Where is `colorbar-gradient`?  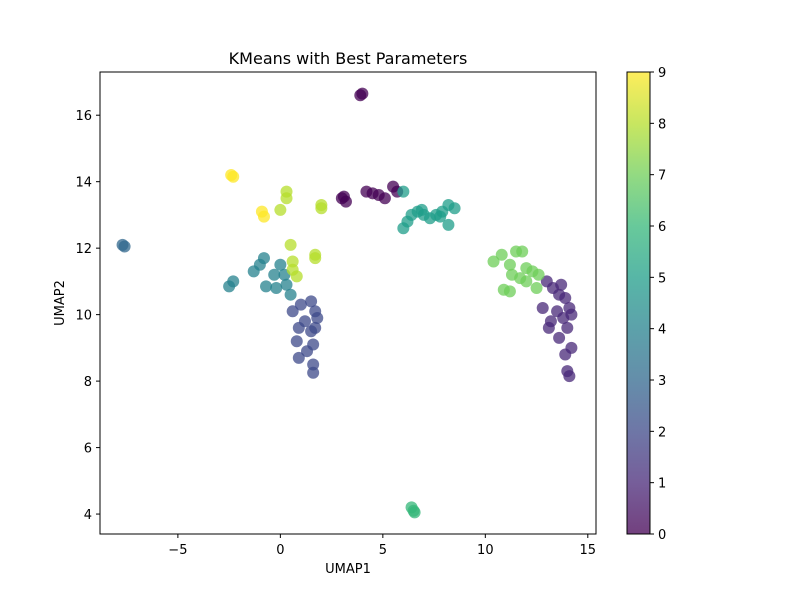 colorbar-gradient is located at coordinates (638, 303).